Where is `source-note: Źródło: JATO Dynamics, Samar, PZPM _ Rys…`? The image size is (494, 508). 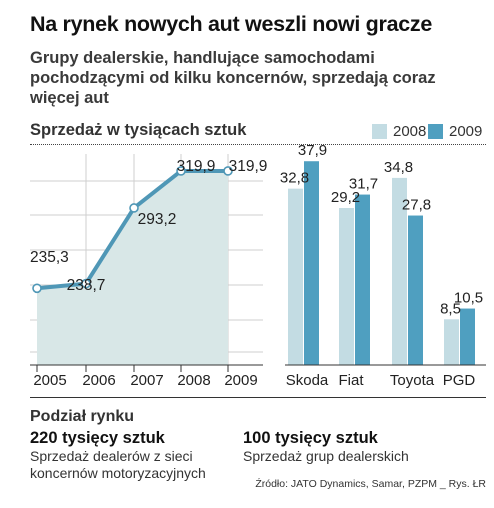
source-note: Źródło: JATO Dynamics, Samar, PZPM _ Rys… is located at coordinates (370, 484).